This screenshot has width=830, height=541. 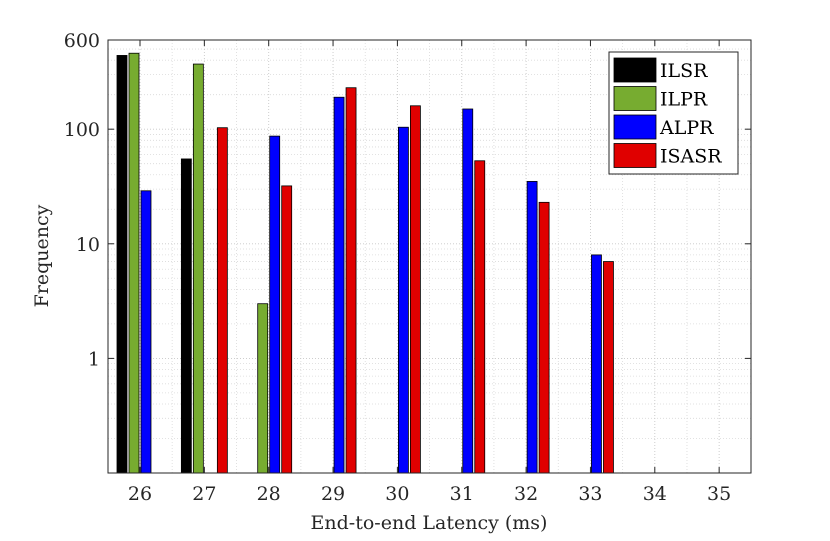 I want to click on x-tick-label: 30, so click(x=397, y=494).